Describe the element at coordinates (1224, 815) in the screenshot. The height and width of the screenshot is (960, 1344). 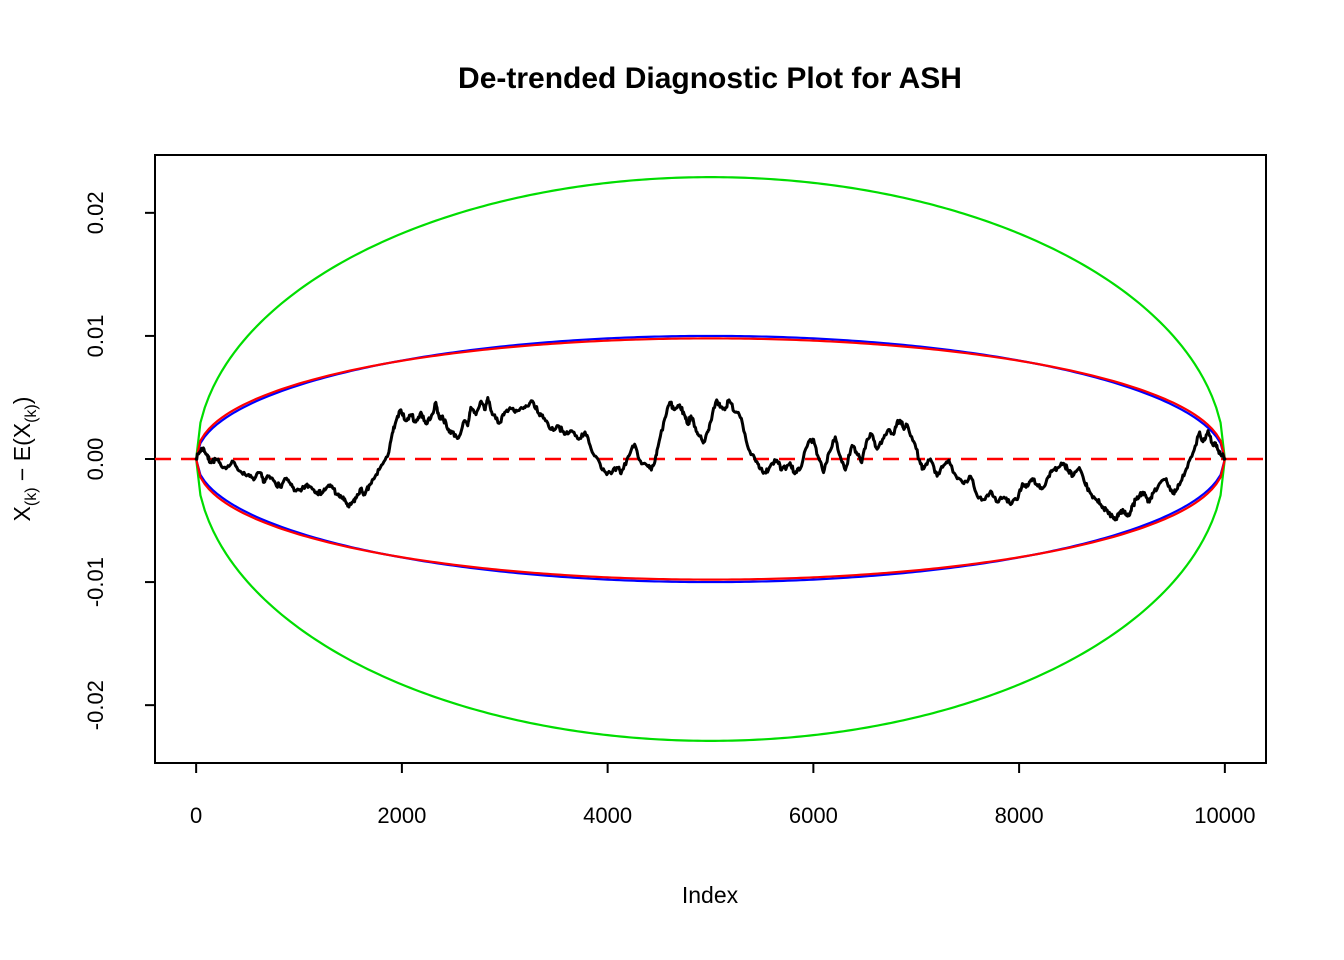
I see `x-tick-label: 10000` at that location.